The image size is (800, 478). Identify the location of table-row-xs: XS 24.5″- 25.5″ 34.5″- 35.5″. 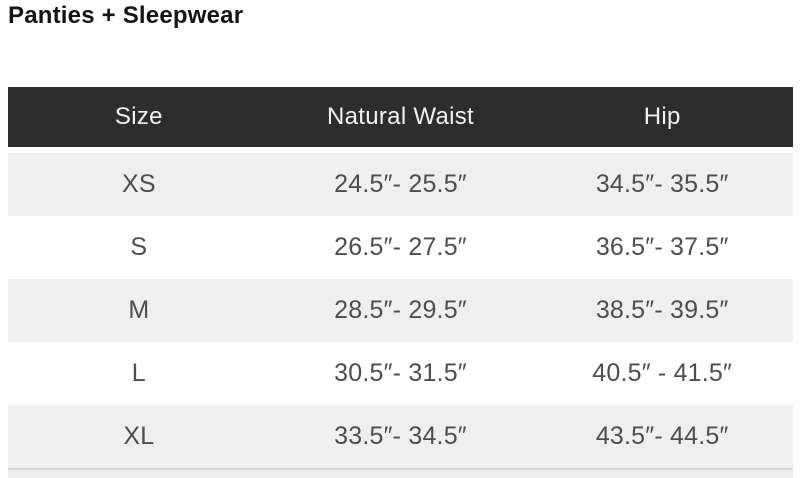
(400, 184).